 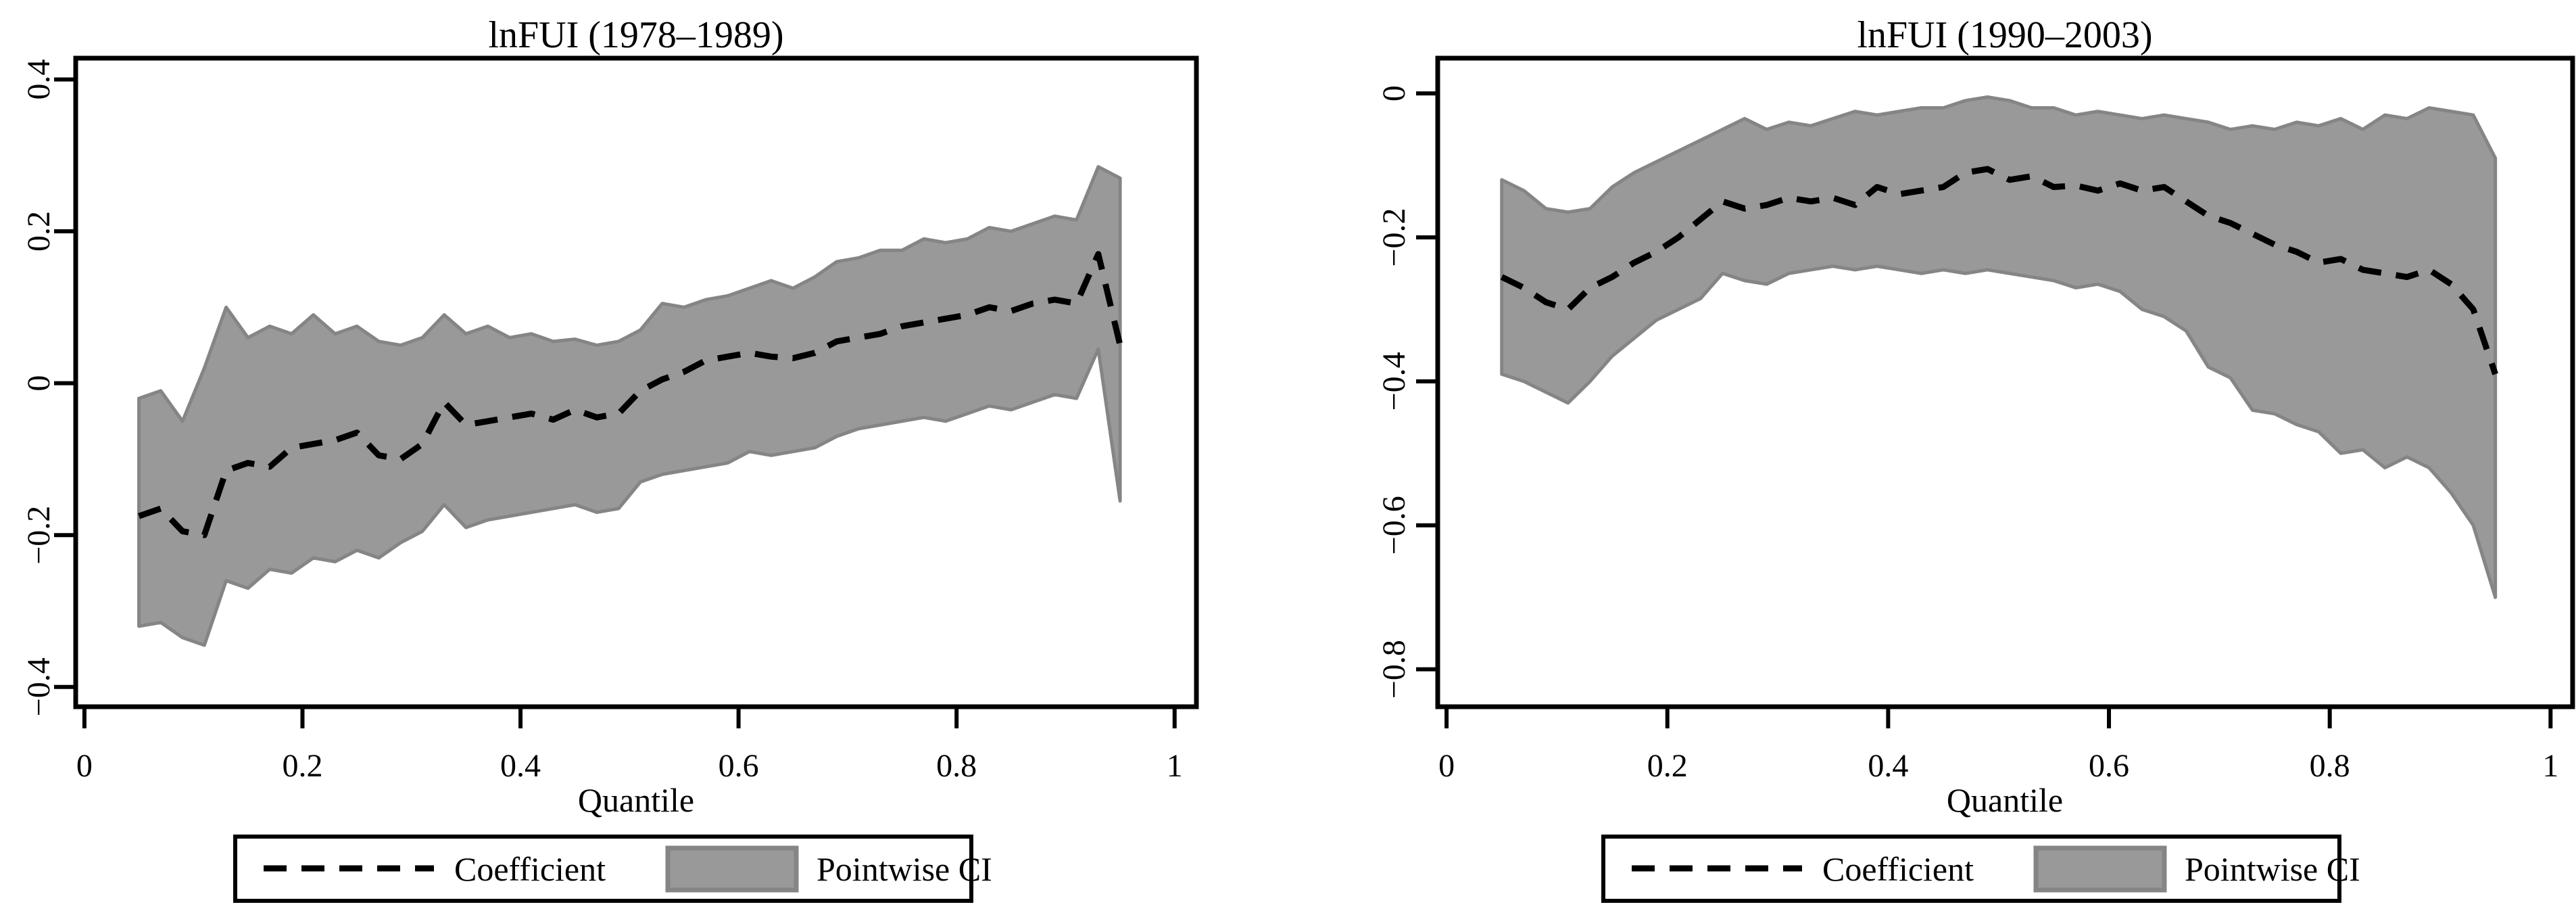 I want to click on panel-title: lnFUI (1978–1989), so click(x=635, y=35).